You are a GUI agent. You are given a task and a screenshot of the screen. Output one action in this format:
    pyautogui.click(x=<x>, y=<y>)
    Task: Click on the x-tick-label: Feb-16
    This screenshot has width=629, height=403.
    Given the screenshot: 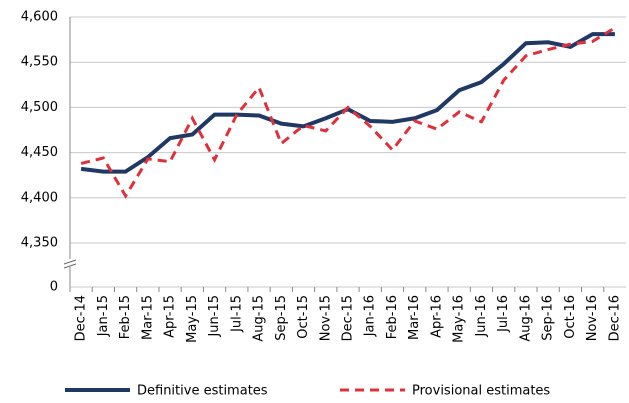 What is the action you would take?
    pyautogui.click(x=392, y=317)
    